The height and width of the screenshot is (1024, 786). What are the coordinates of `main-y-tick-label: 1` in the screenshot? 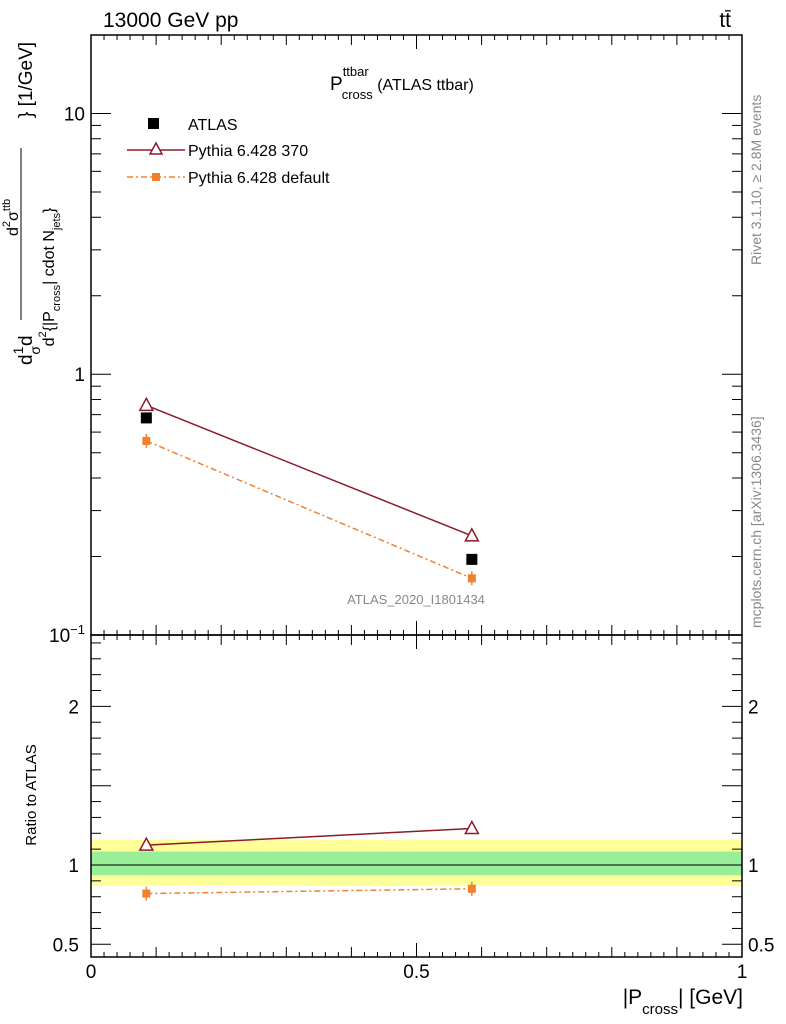 It's located at (79, 375).